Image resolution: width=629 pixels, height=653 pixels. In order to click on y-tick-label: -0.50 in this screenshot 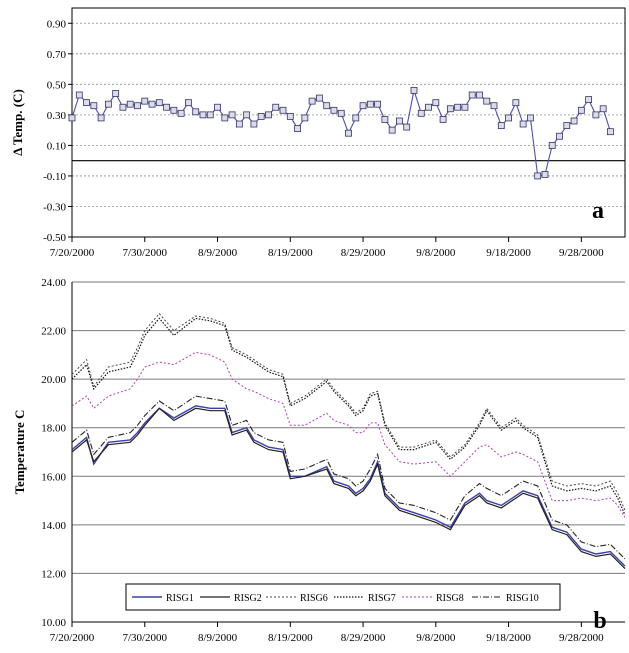, I will do `click(54, 238)`.